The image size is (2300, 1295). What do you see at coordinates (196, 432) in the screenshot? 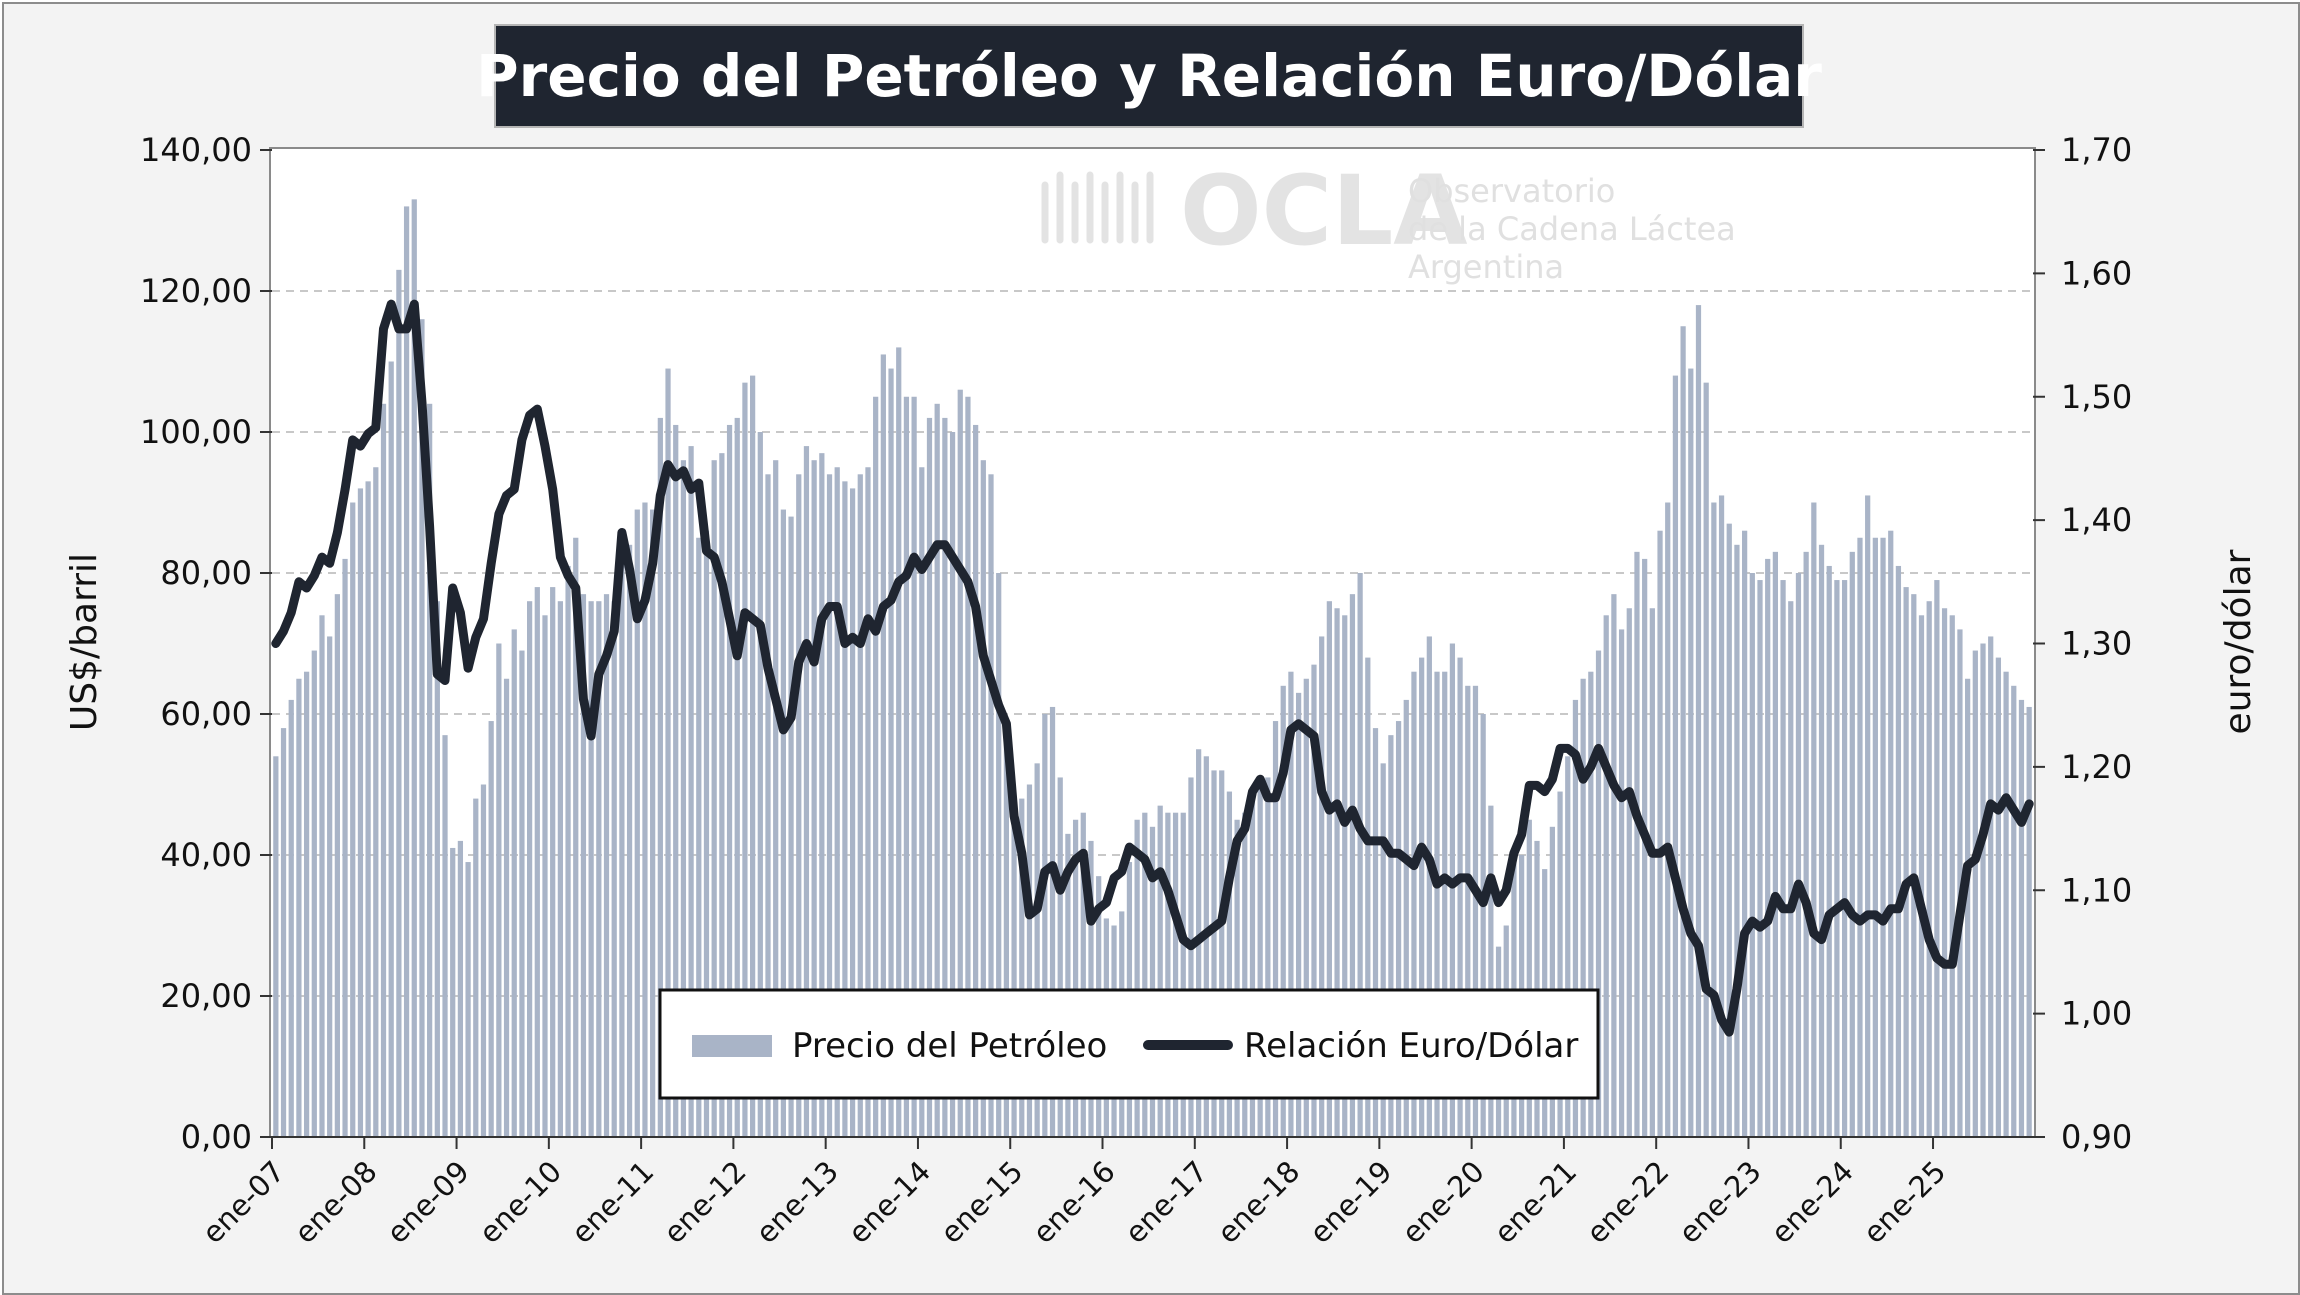
I see `y-left-tick-label: 100,00` at bounding box center [196, 432].